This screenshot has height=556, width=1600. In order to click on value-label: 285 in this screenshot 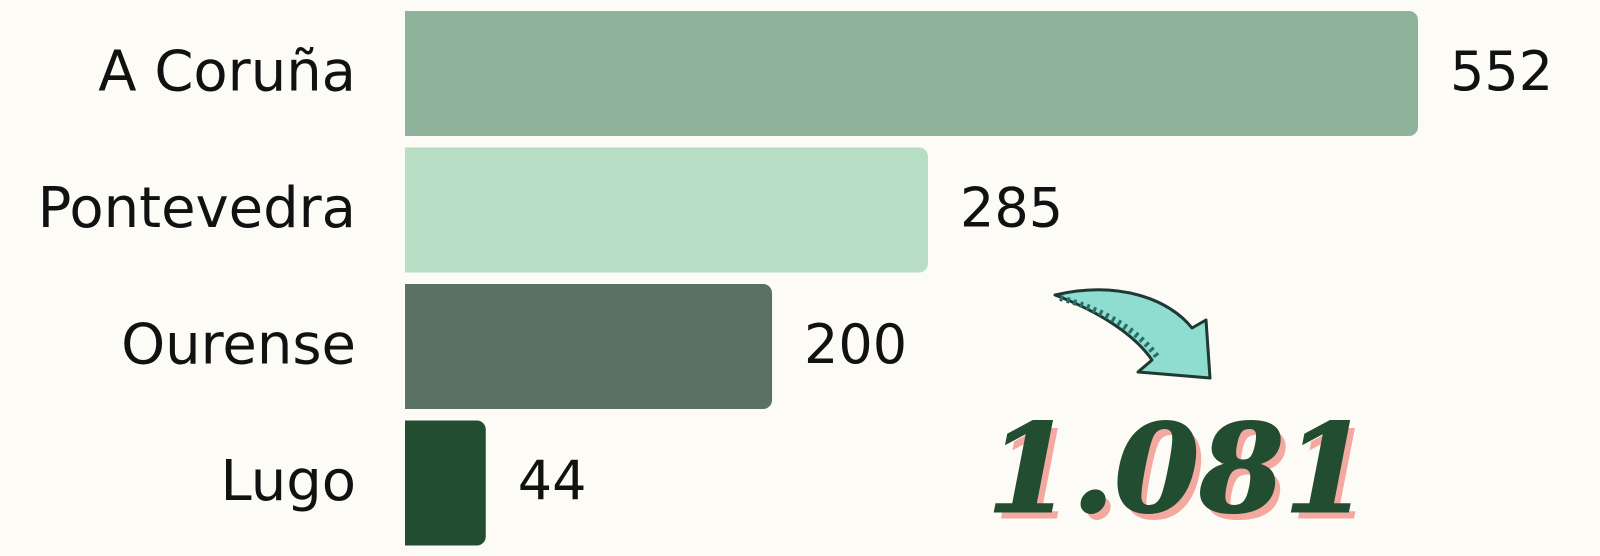, I will do `click(1011, 208)`.